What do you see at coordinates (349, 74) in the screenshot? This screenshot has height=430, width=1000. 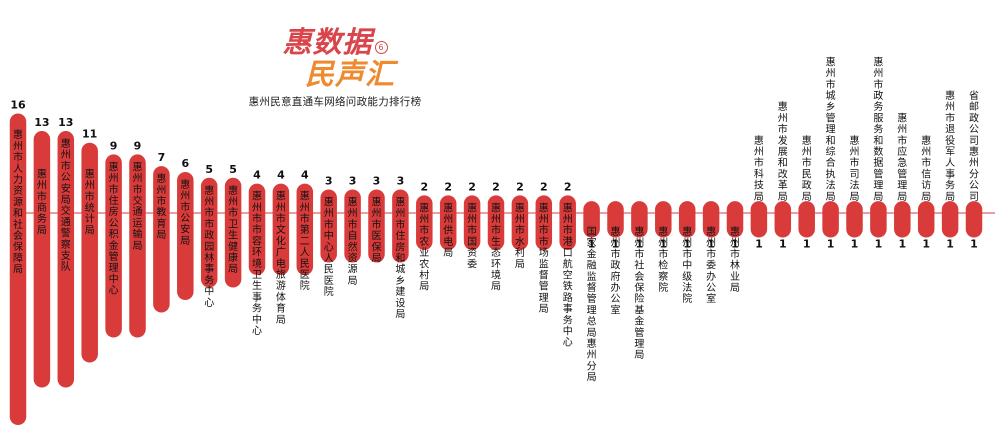 I see `logo-text-sub: 民声汇` at bounding box center [349, 74].